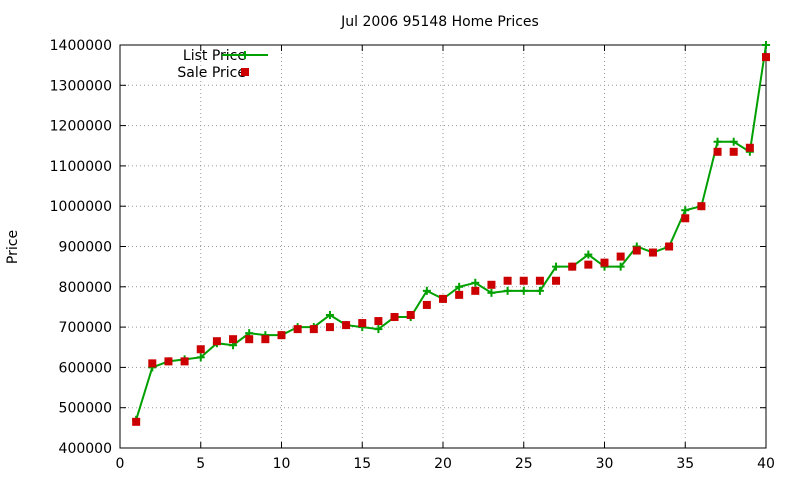 The image size is (800, 480). I want to click on y-tick-label: 600000, so click(85, 368).